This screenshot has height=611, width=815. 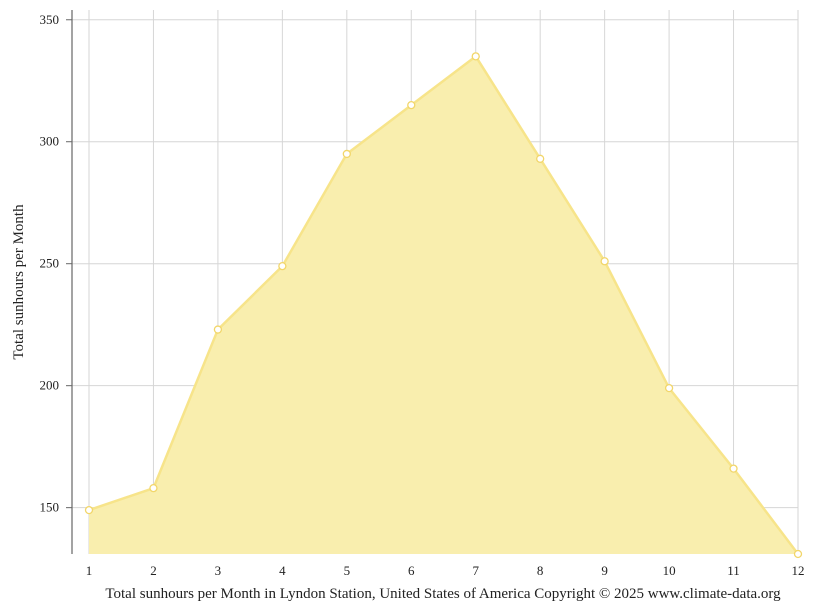 What do you see at coordinates (153, 570) in the screenshot?
I see `x-tick-label: 2` at bounding box center [153, 570].